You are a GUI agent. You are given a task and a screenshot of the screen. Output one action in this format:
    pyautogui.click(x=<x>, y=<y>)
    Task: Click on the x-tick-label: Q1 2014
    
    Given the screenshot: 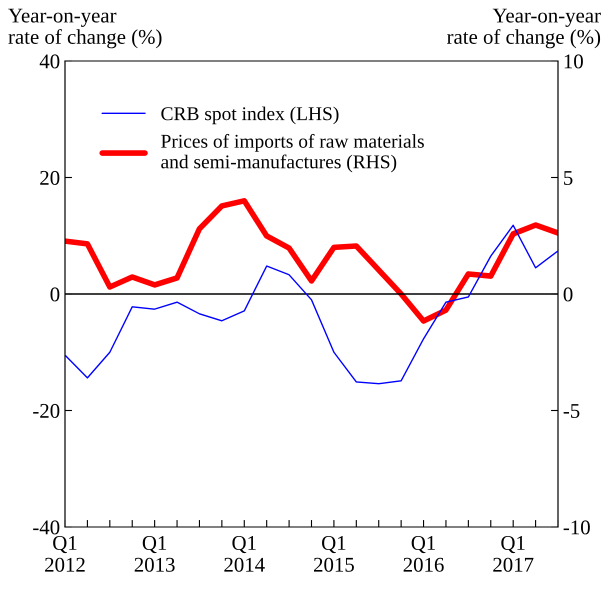 What is the action you would take?
    pyautogui.click(x=244, y=554)
    